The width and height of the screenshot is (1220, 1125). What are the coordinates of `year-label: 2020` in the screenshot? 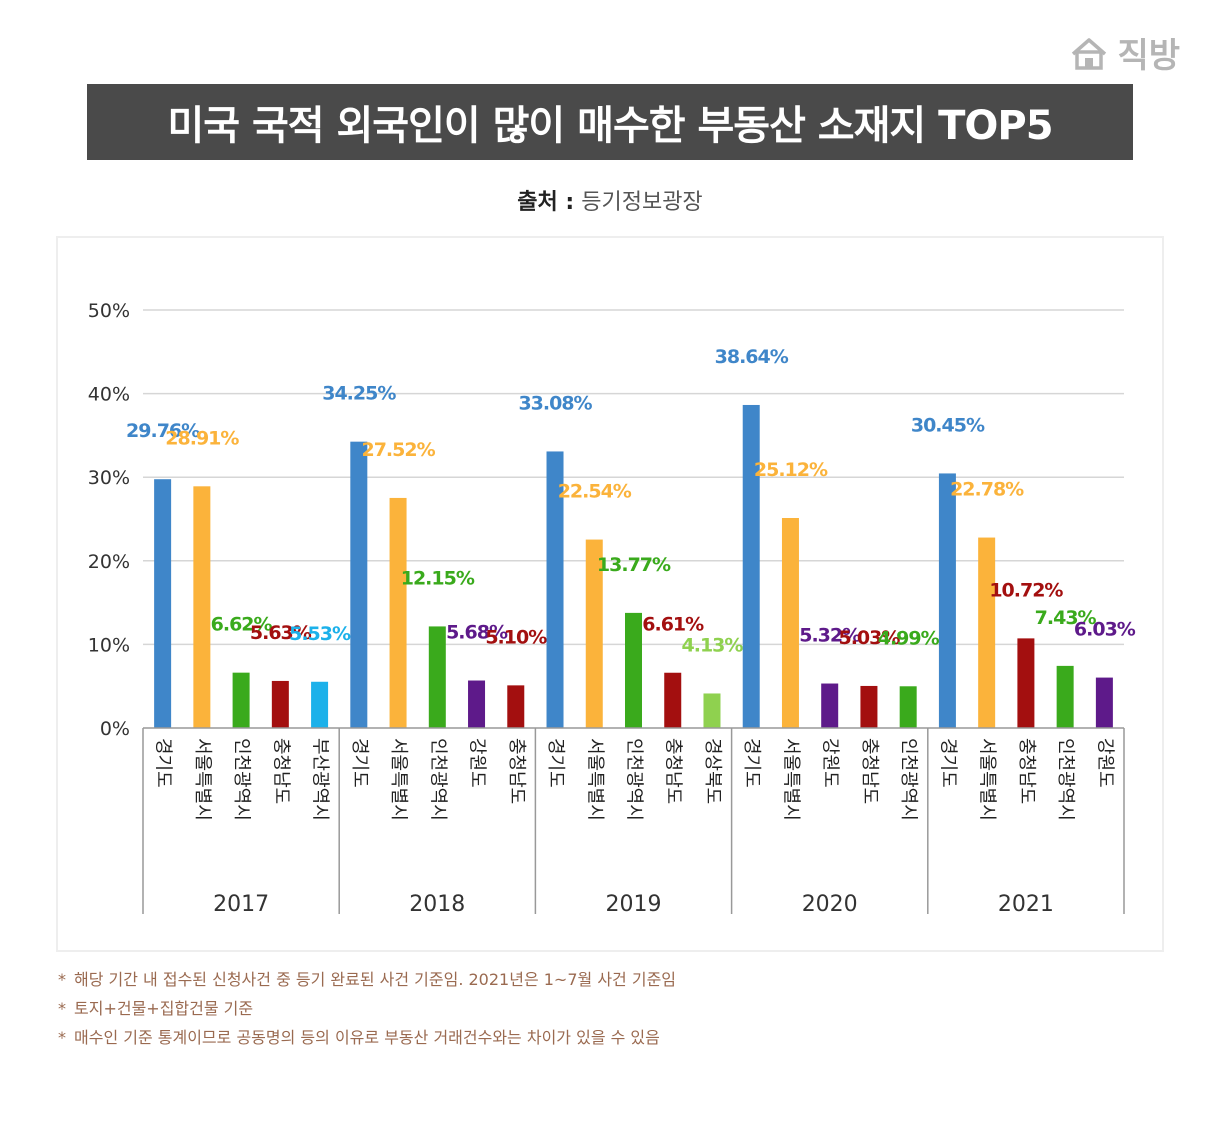 It's located at (830, 904).